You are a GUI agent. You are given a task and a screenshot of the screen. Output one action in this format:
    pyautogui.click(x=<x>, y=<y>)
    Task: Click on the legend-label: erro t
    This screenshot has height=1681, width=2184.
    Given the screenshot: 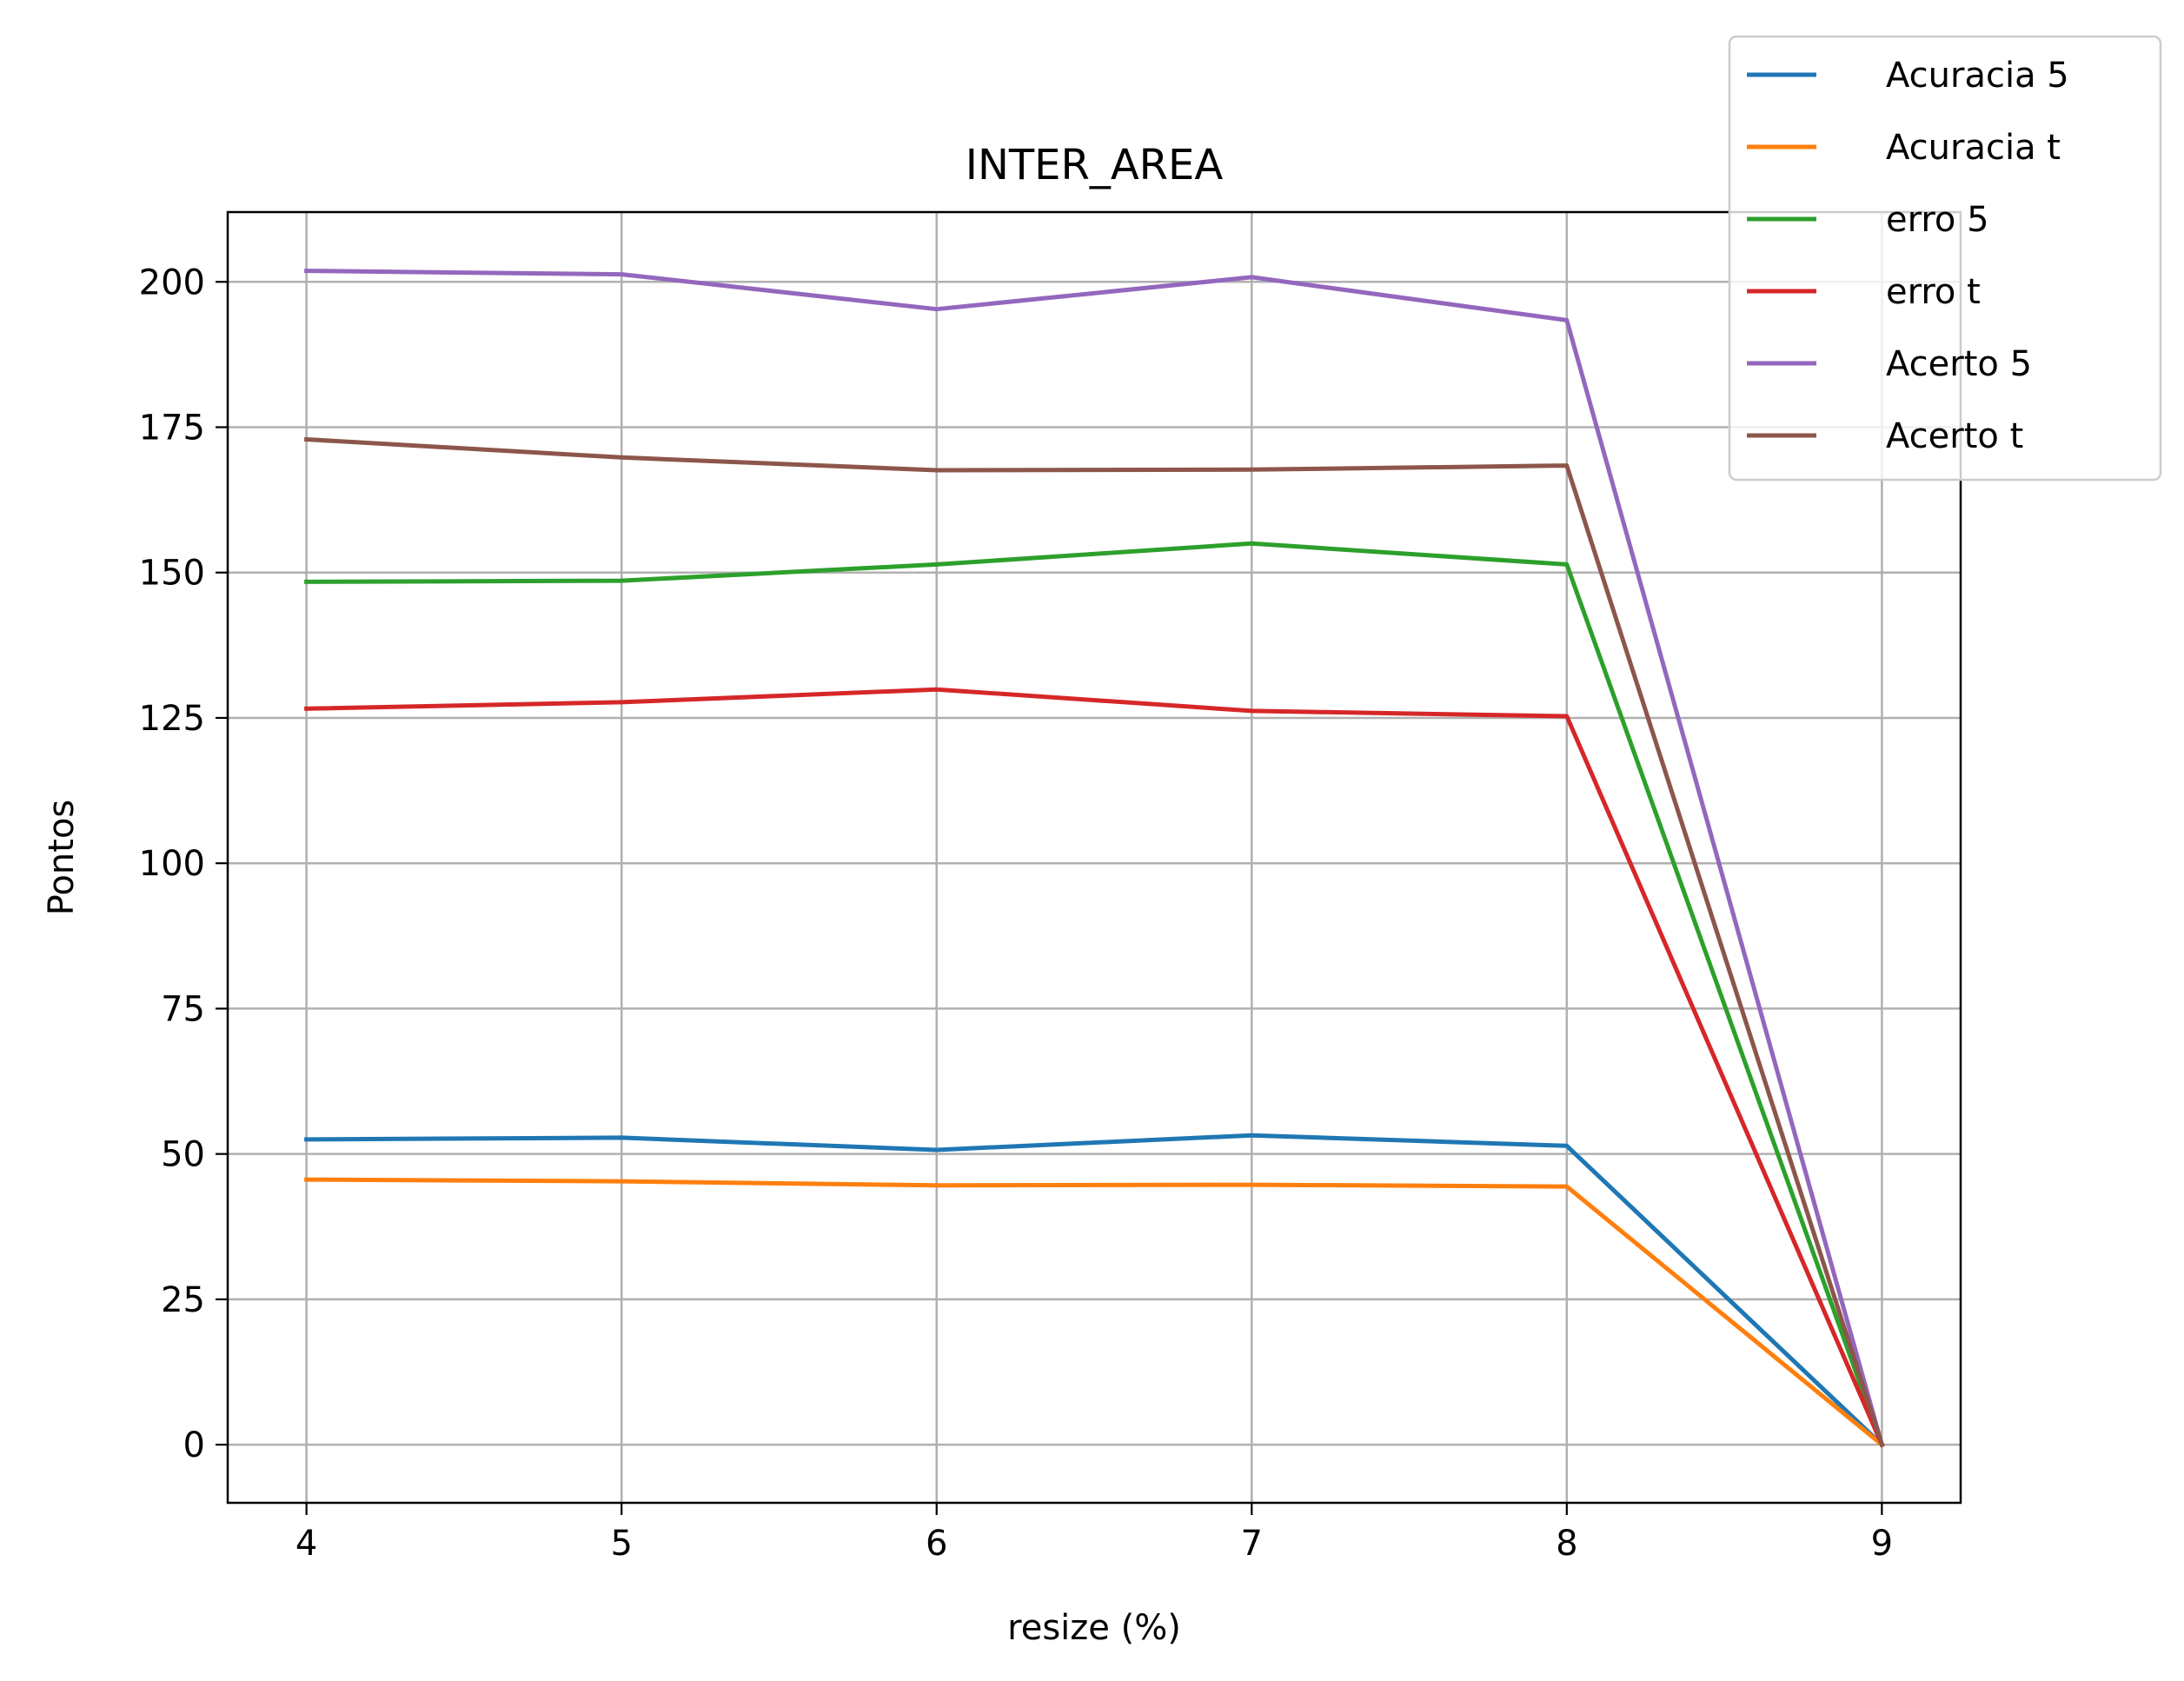 What is the action you would take?
    pyautogui.click(x=1933, y=292)
    